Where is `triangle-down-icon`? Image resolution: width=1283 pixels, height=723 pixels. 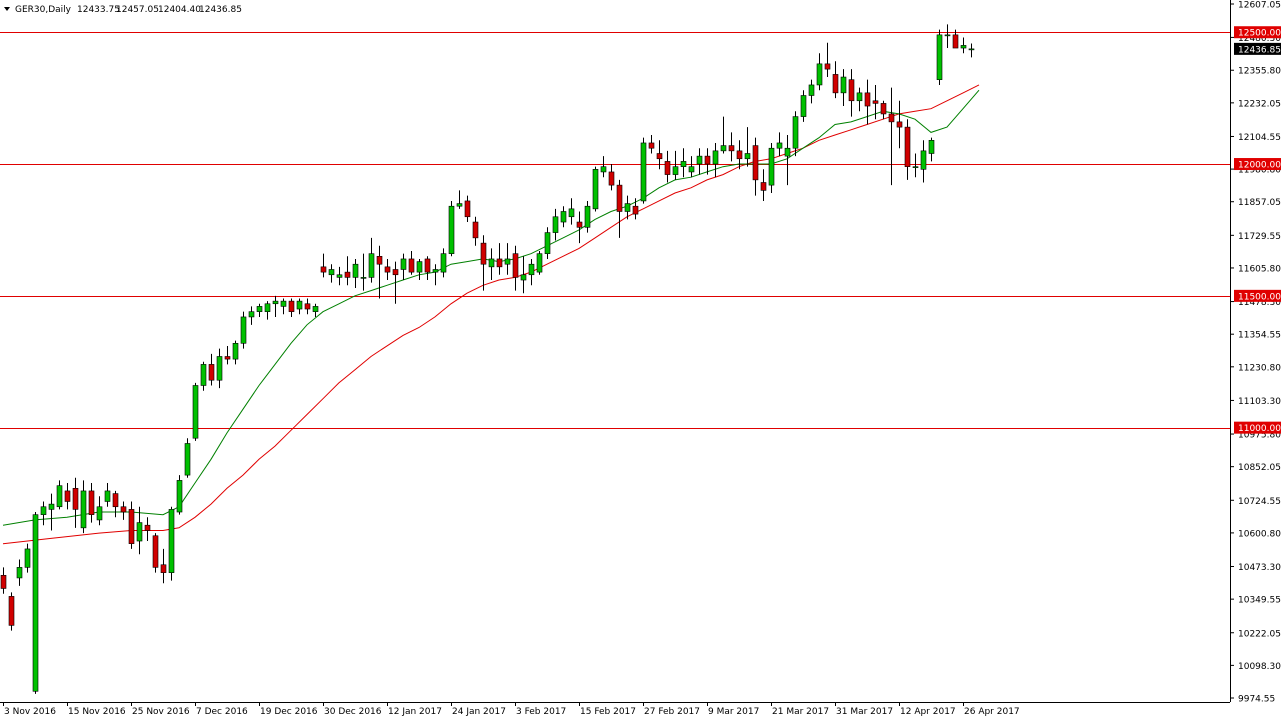 triangle-down-icon is located at coordinates (7, 9).